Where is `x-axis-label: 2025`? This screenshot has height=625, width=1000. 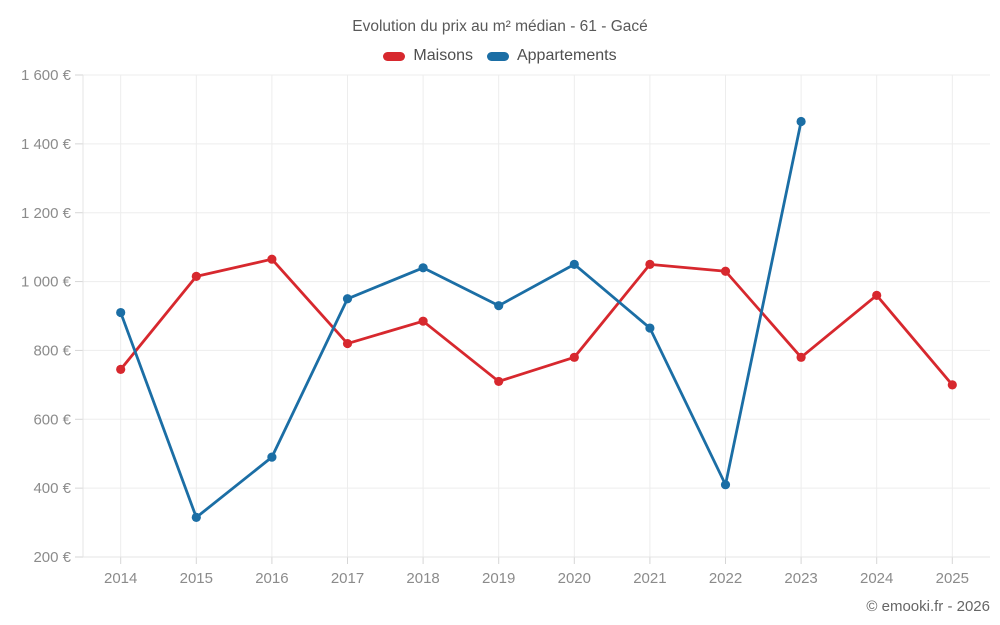 x-axis-label: 2025 is located at coordinates (952, 578).